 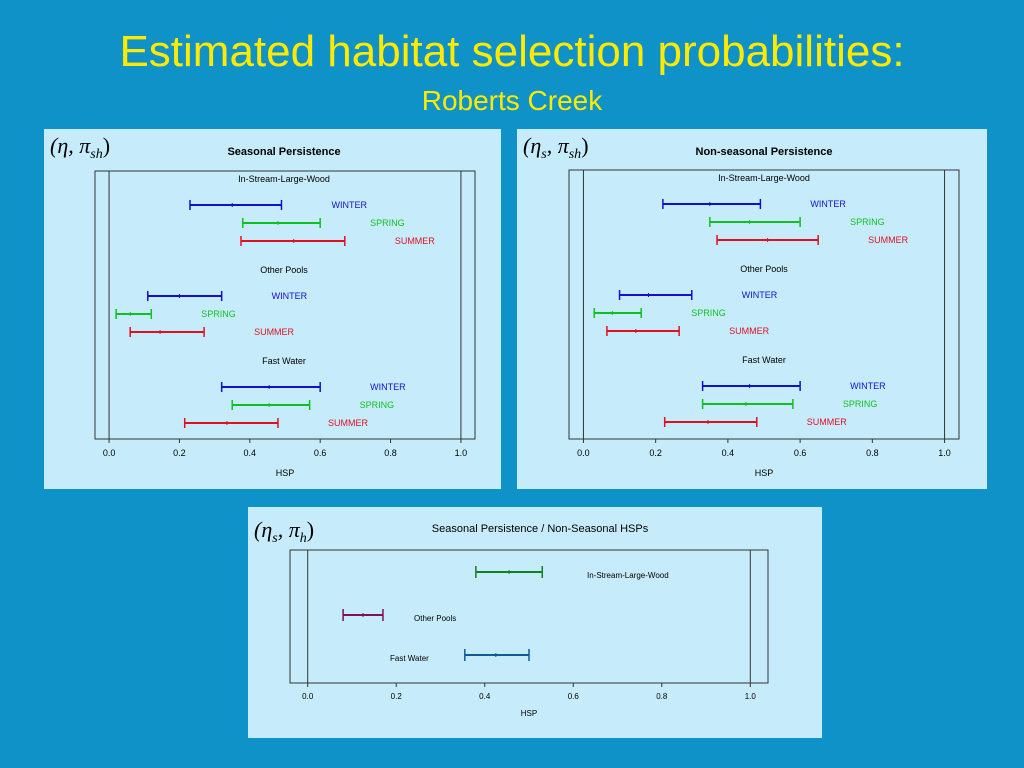 I want to click on chart-title: Seasonal Persistence / Non-Seasonal HSPs, so click(x=540, y=529).